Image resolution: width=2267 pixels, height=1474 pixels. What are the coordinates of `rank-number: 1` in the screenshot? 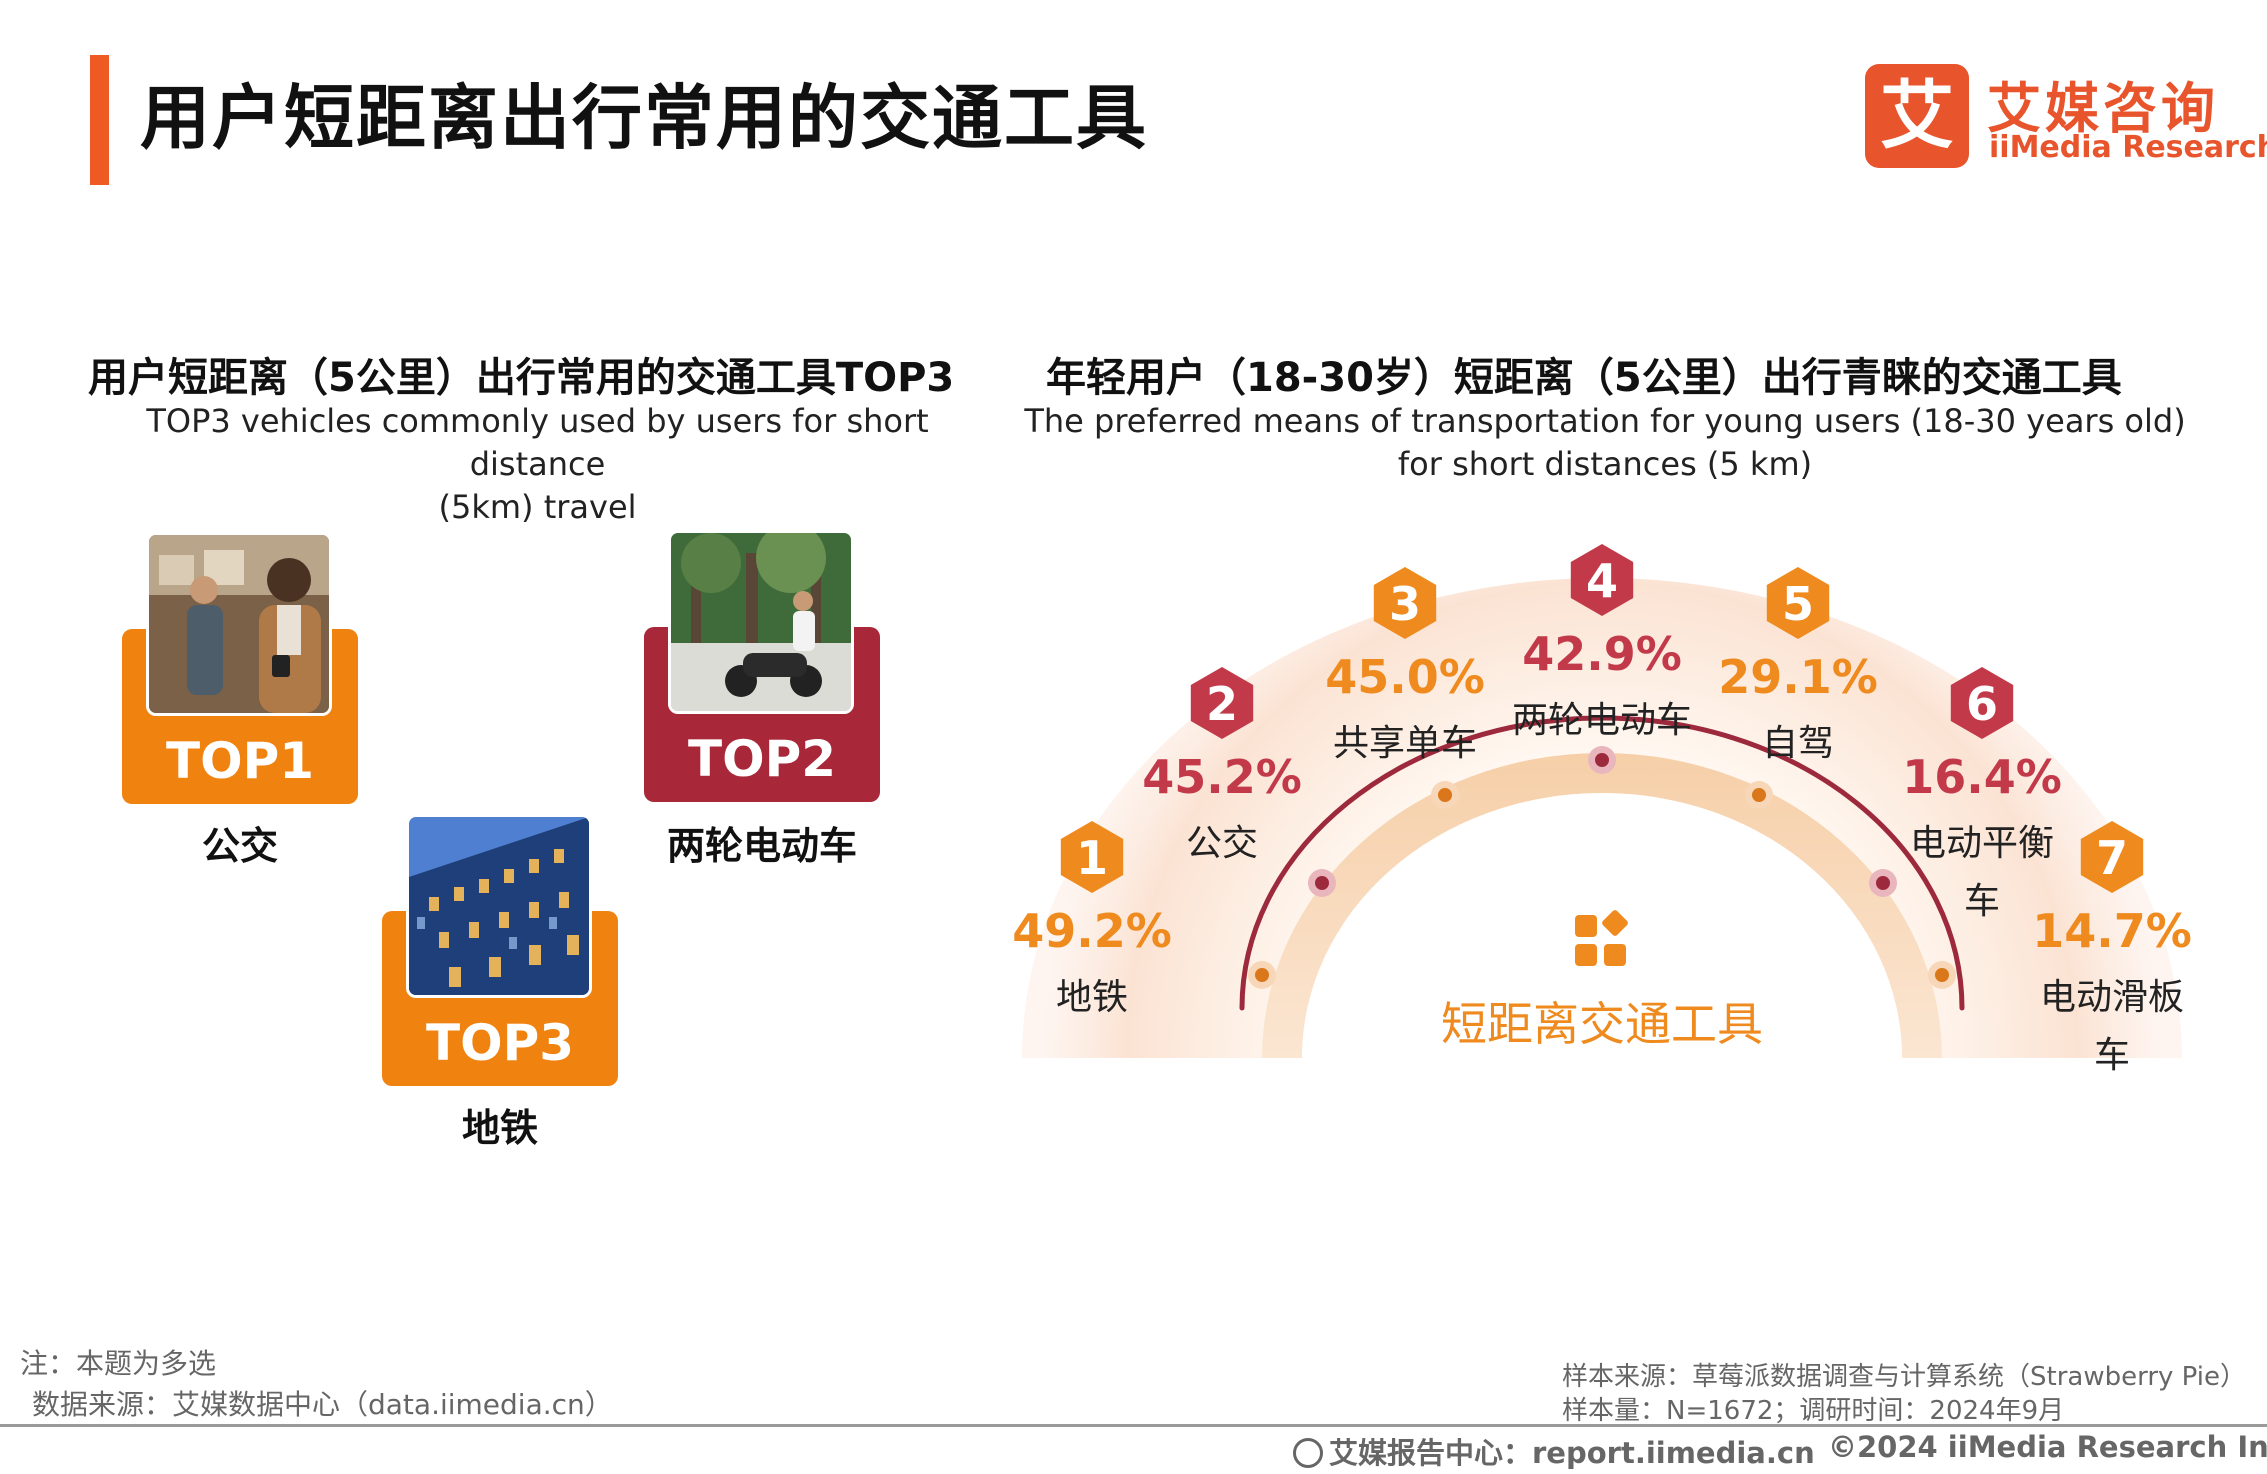 It's located at (1092, 858).